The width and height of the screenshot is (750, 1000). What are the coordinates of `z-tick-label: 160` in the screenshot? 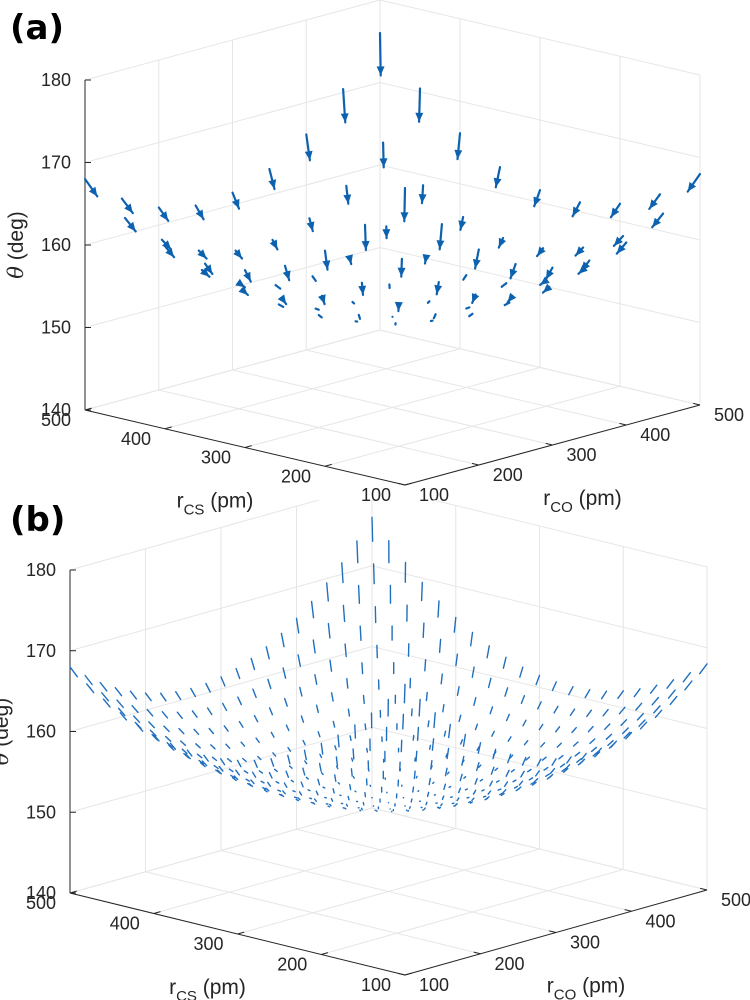 It's located at (56, 245).